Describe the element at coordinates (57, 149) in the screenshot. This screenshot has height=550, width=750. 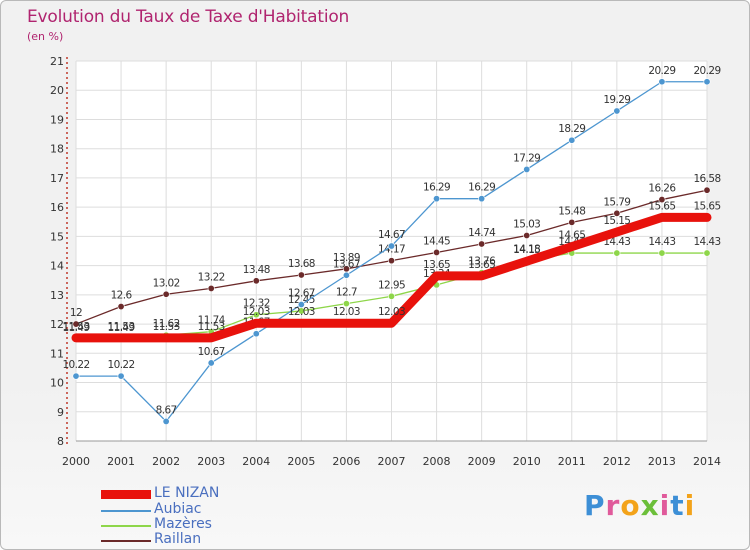
I see `y-tick-label: 18` at that location.